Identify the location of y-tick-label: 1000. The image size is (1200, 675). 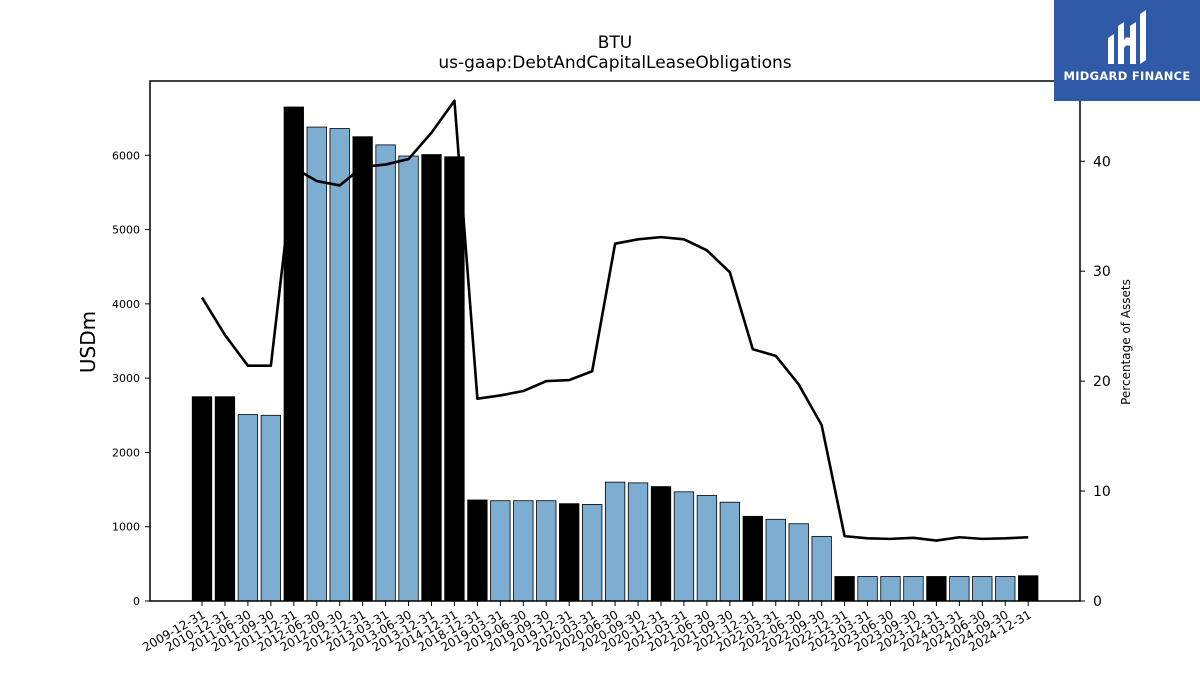
(126, 527).